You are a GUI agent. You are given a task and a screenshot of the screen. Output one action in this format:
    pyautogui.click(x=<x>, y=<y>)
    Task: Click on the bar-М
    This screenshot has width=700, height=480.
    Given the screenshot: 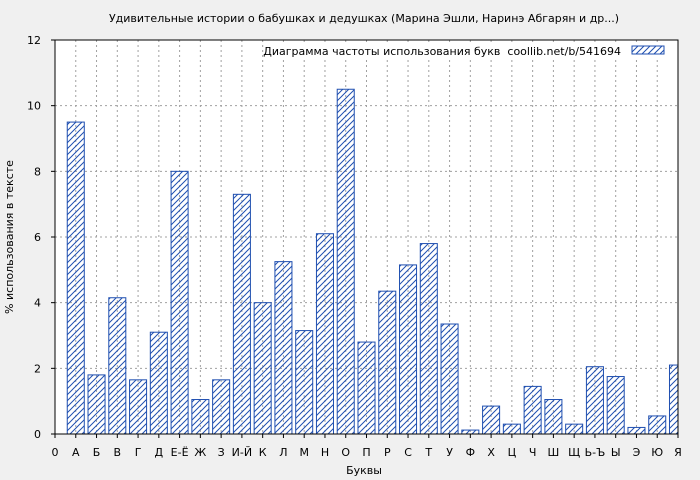 What is the action you would take?
    pyautogui.click(x=304, y=382)
    